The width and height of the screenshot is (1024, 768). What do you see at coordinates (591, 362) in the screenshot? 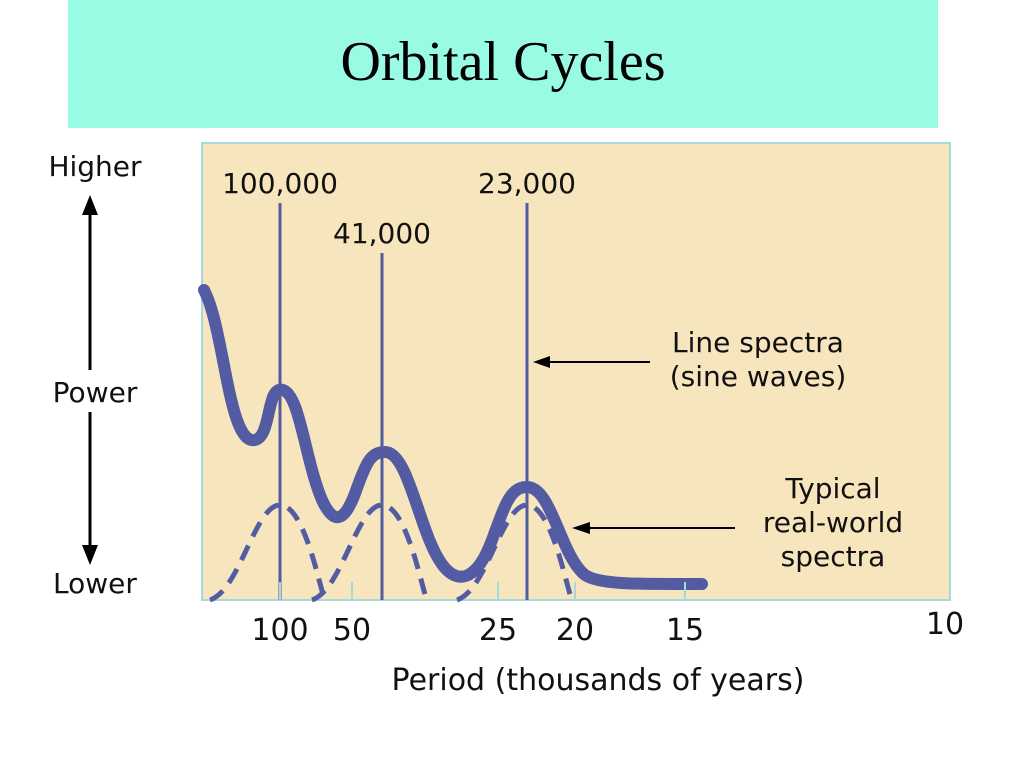
I see `line-spectra-arrow` at bounding box center [591, 362].